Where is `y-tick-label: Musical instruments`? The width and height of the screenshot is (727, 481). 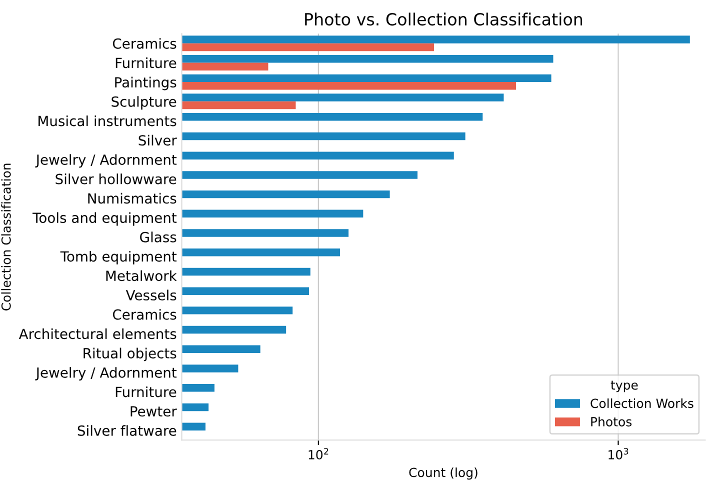
y-tick-label: Musical instruments is located at coordinates (107, 120).